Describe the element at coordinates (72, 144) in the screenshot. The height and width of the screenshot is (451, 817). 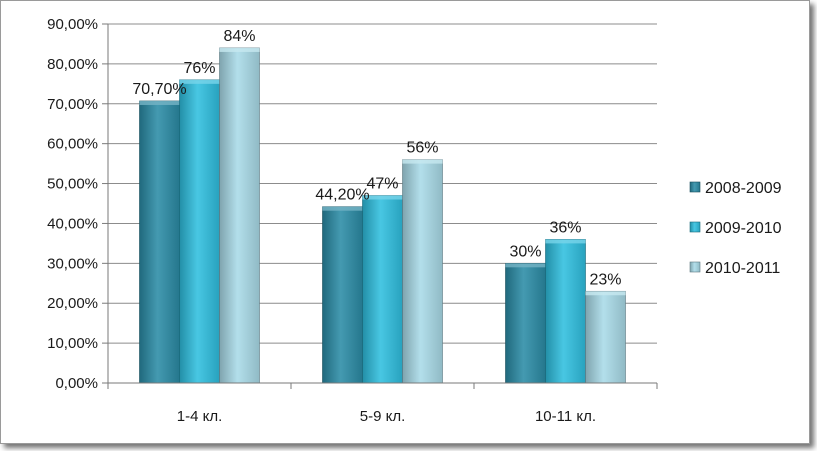
I see `y-tick-label: 60,00%` at that location.